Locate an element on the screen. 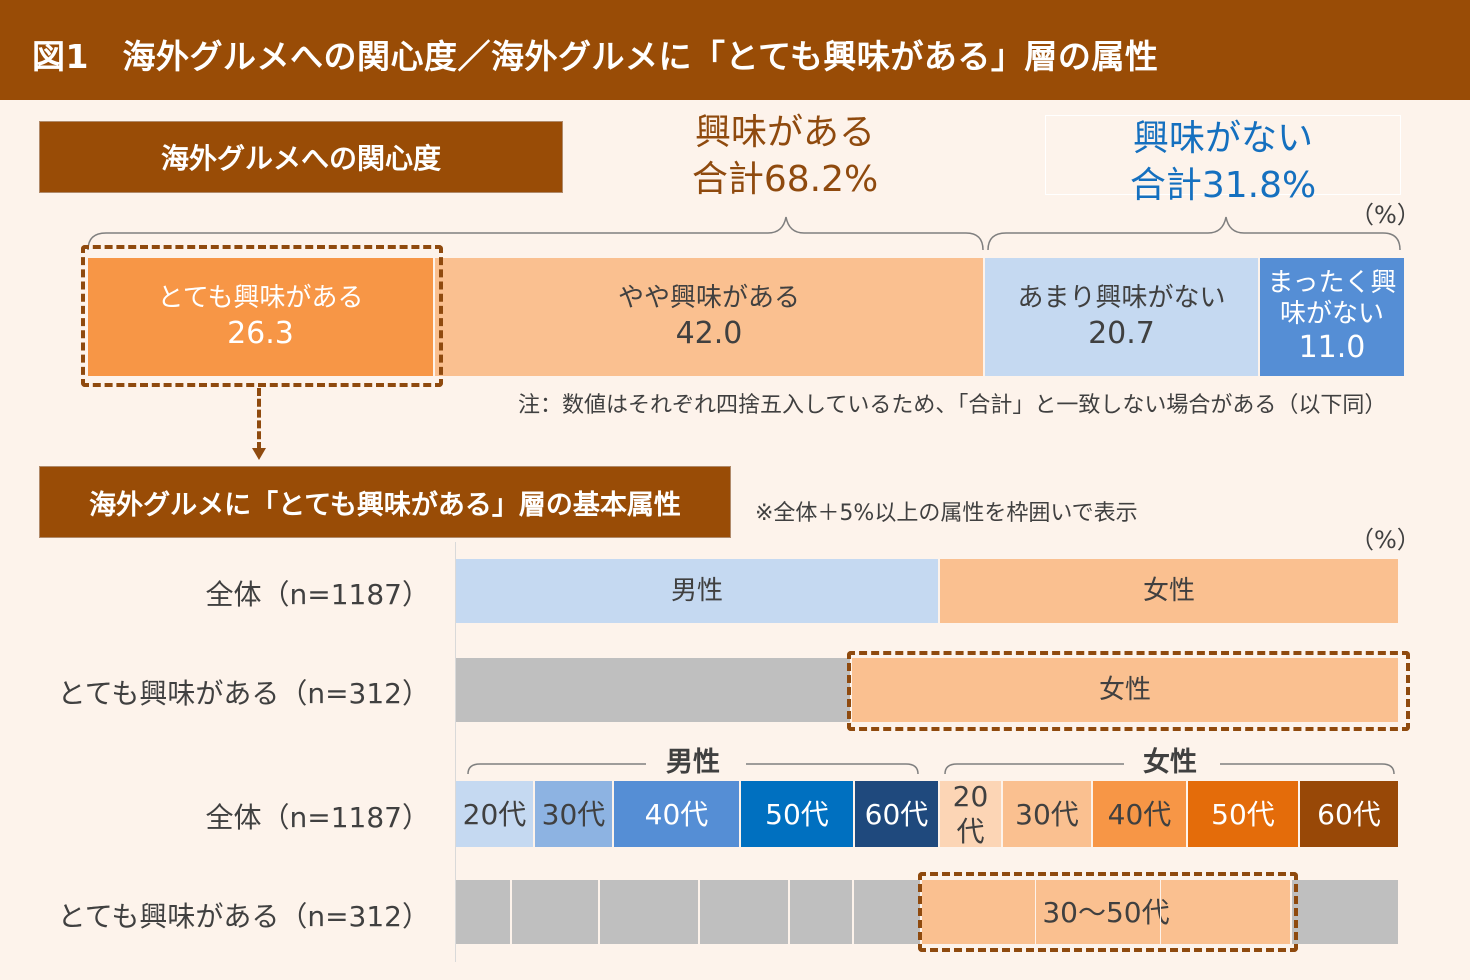  row-label-very-gender: とても興味がある（n=312） is located at coordinates (243, 693).